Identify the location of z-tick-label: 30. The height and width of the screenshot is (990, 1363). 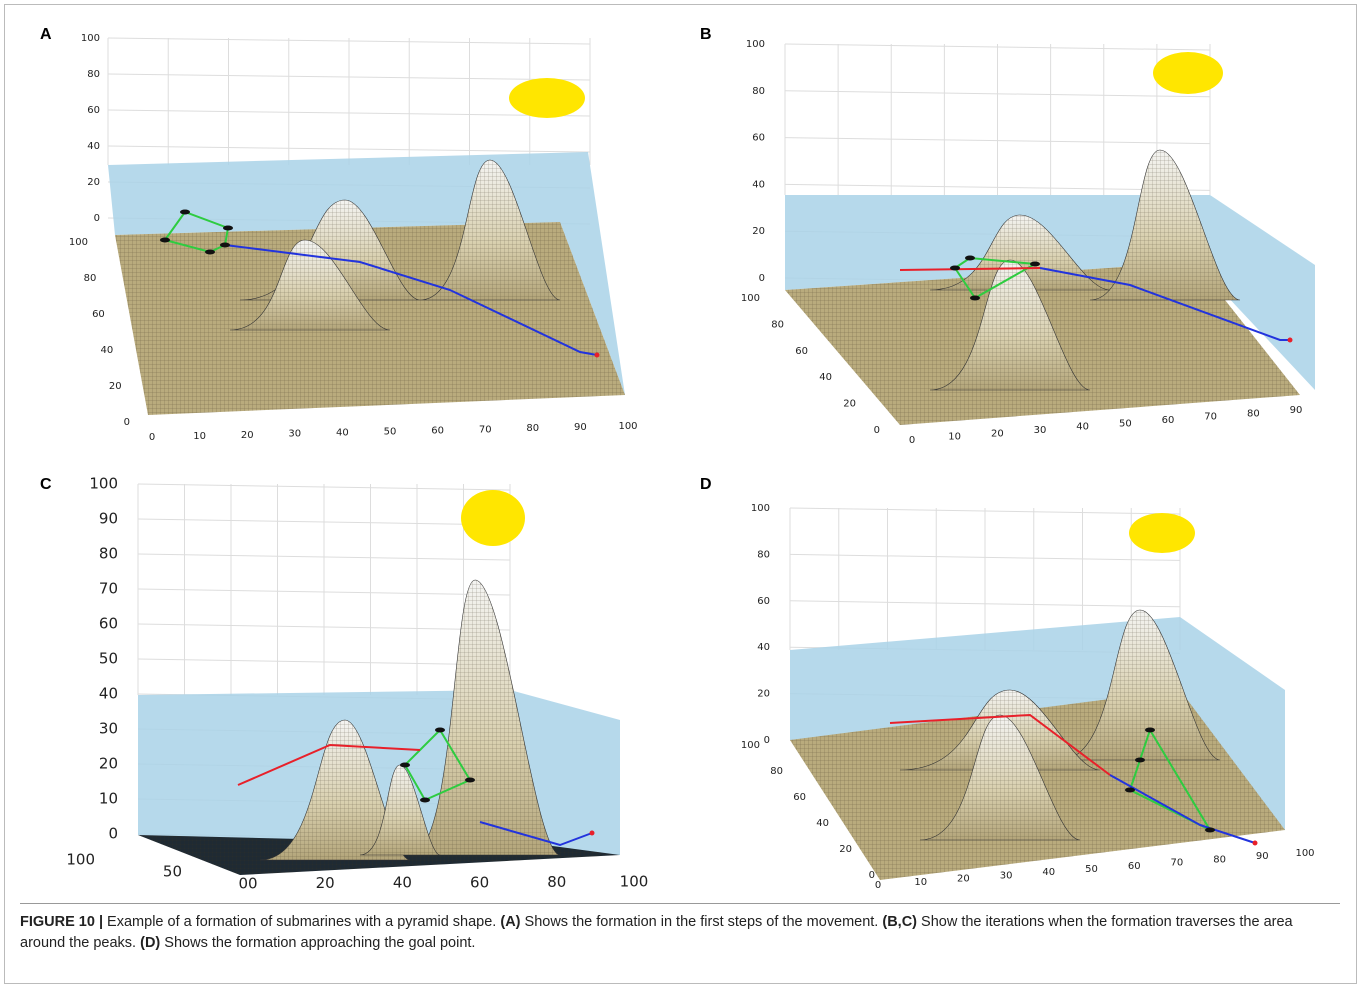
(108, 729).